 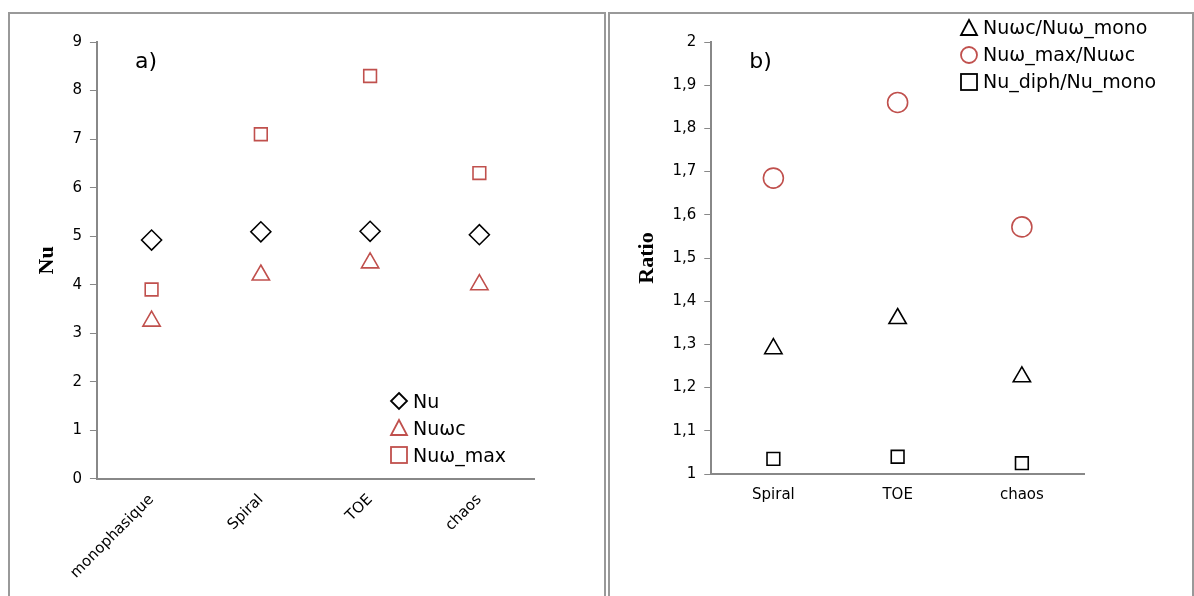 I want to click on y-tick-label: 1,1, so click(x=684, y=429).